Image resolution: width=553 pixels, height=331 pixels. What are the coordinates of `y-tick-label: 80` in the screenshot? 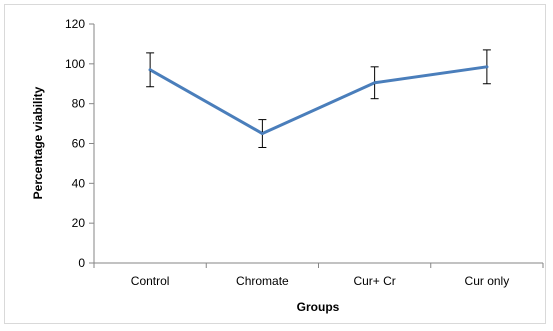 It's located at (79, 104).